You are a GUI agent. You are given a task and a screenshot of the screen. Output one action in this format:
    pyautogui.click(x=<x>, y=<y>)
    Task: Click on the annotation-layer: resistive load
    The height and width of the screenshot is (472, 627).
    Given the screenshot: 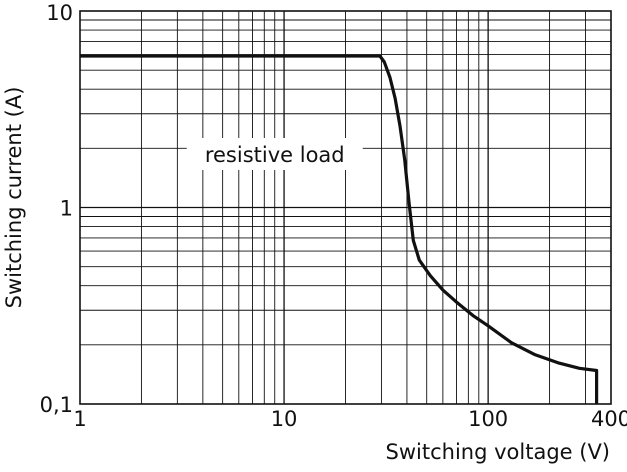 What is the action you would take?
    pyautogui.click(x=274, y=154)
    